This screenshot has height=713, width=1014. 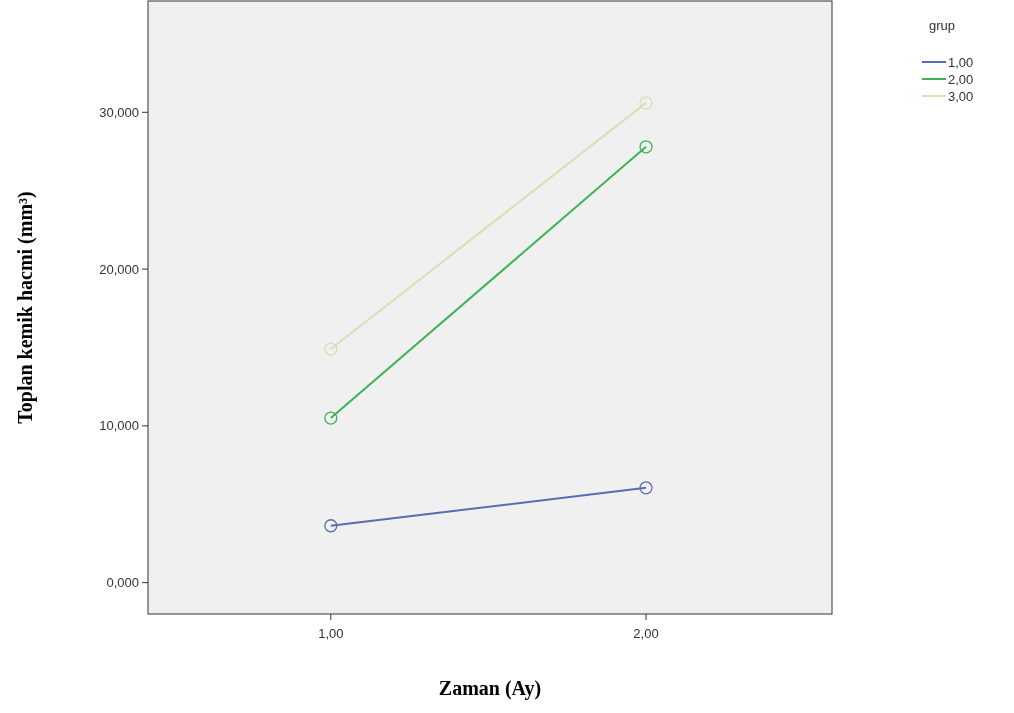 What do you see at coordinates (119, 269) in the screenshot?
I see `y-tick-label: 20,000` at bounding box center [119, 269].